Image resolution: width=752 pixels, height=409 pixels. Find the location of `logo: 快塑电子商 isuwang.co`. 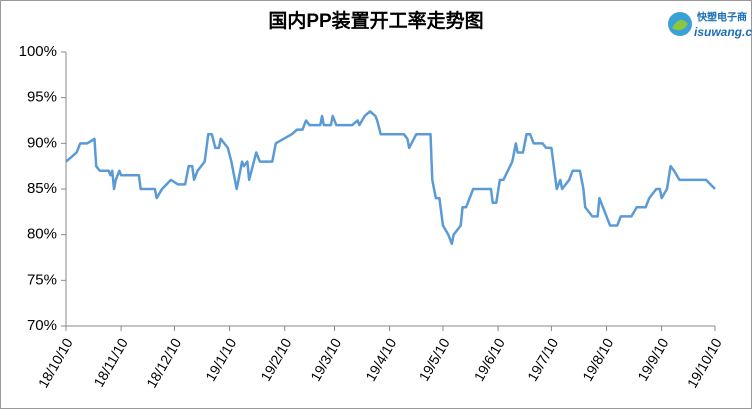

logo: 快塑电子商 isuwang.co is located at coordinates (710, 25).